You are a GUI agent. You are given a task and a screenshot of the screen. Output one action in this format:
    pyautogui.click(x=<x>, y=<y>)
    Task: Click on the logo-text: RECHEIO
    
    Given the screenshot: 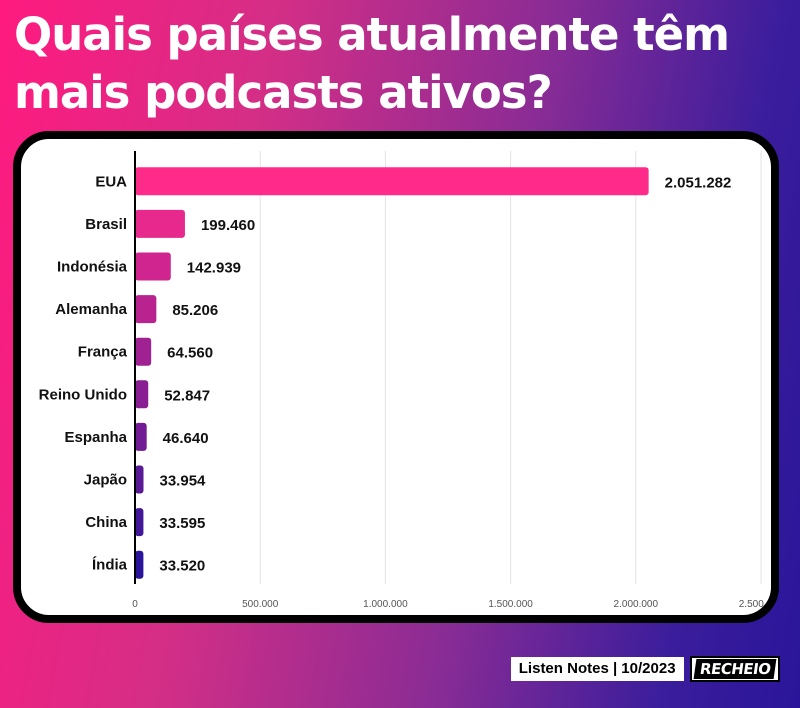 What is the action you would take?
    pyautogui.click(x=735, y=669)
    